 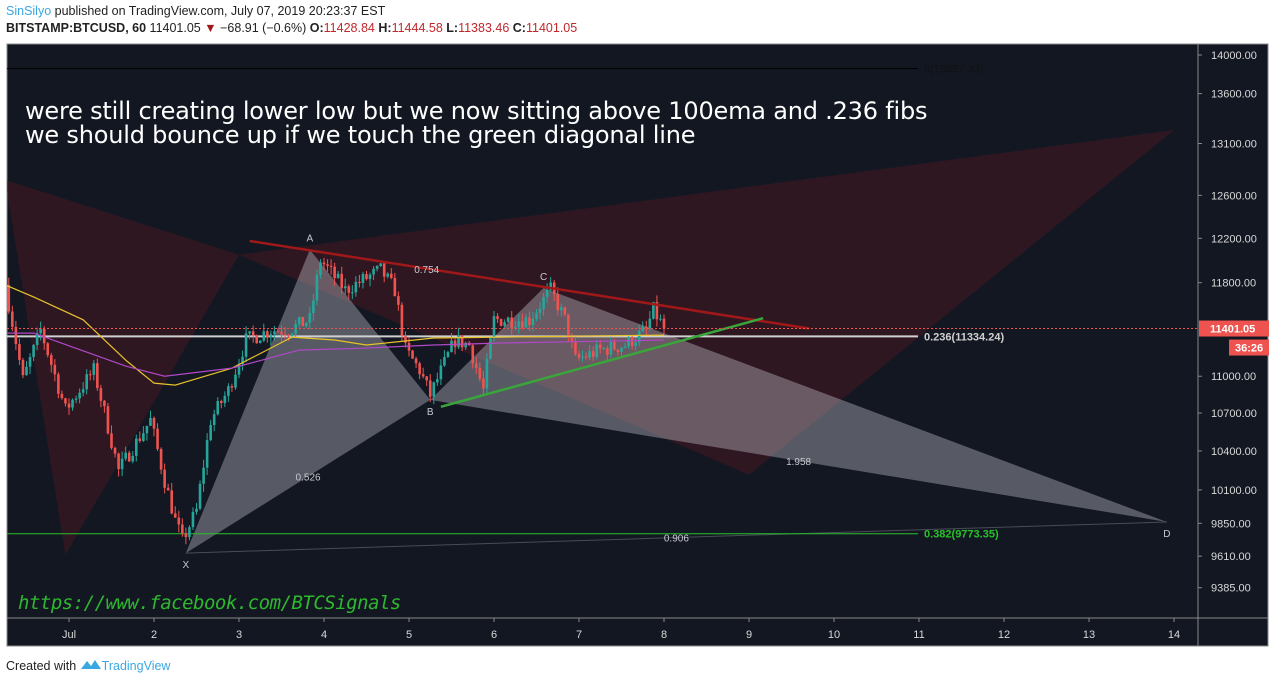 I want to click on open-value: 11428.84, so click(x=349, y=28).